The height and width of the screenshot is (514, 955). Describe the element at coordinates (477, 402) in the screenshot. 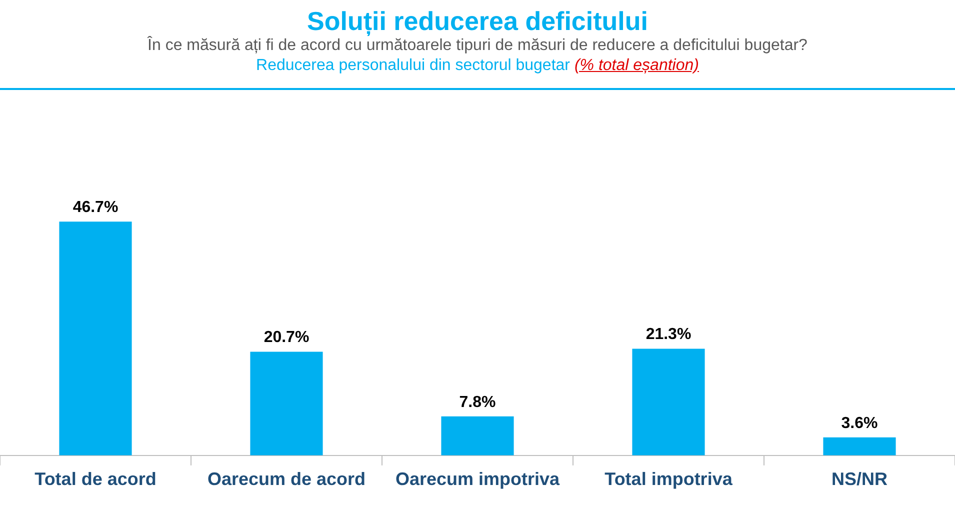

I see `data-label: 7.8%` at that location.